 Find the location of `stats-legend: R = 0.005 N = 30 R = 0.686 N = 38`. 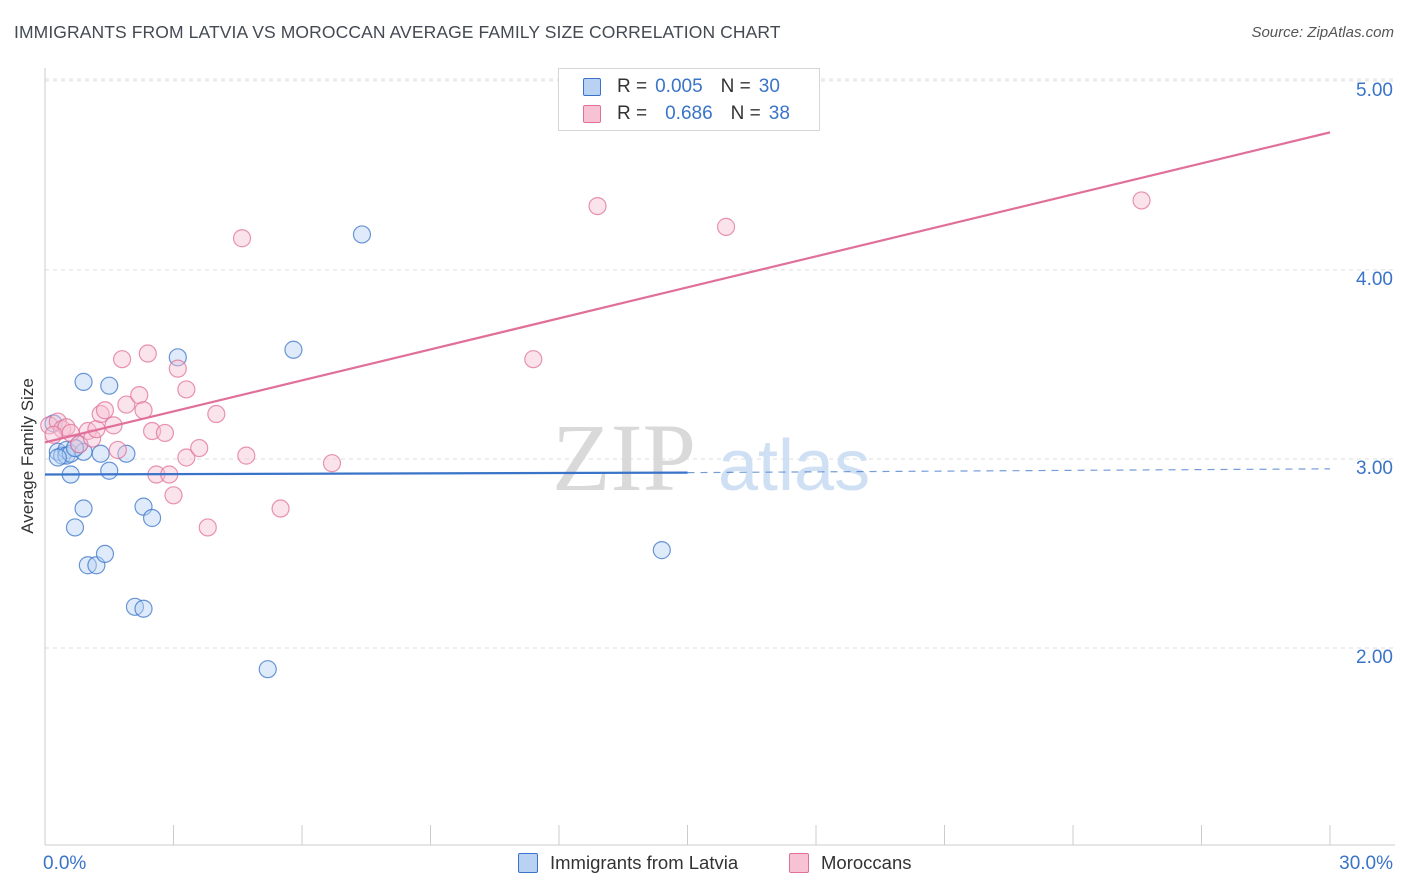

stats-legend: R = 0.005 N = 30 R = 0.686 N = 38 is located at coordinates (689, 99).